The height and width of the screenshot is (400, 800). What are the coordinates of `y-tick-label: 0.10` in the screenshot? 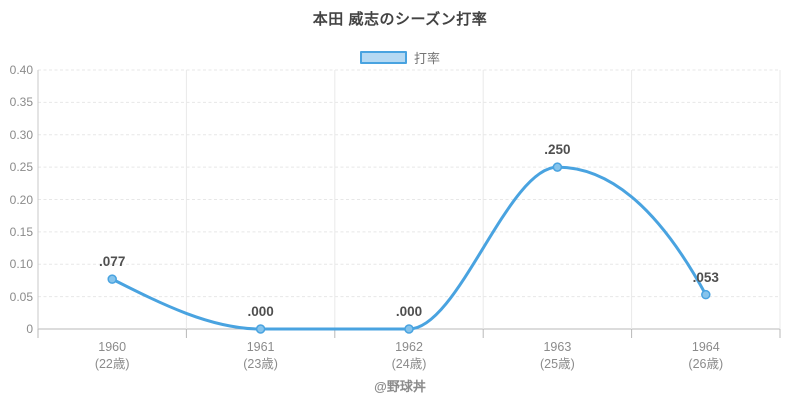 It's located at (21, 264).